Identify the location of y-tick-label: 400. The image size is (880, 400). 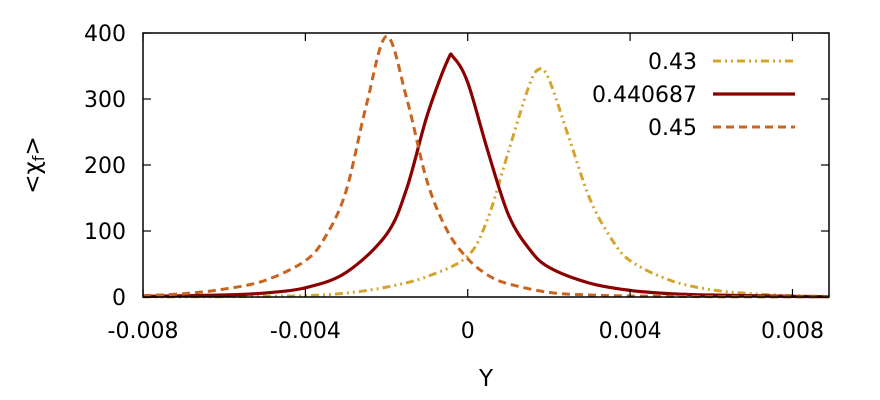
(105, 34).